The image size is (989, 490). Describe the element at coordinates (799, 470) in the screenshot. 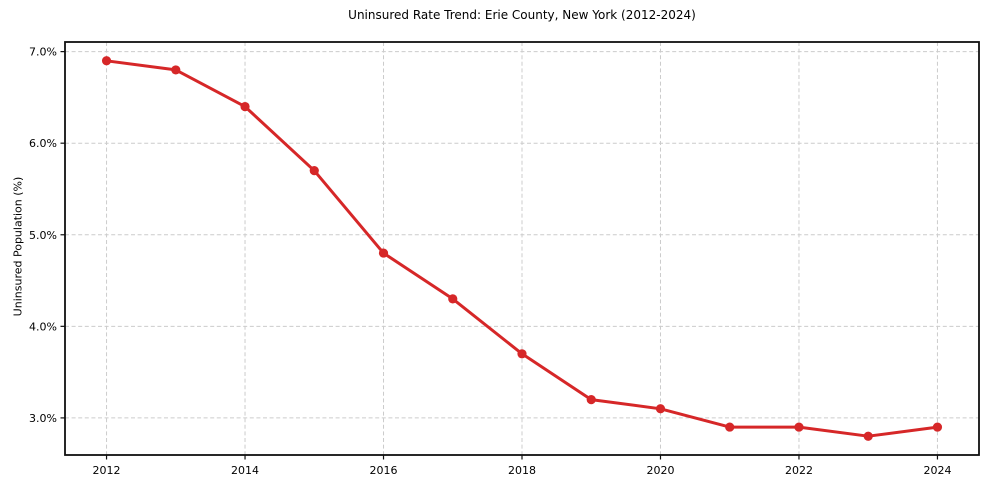

I see `x-tick-label: 2022` at that location.